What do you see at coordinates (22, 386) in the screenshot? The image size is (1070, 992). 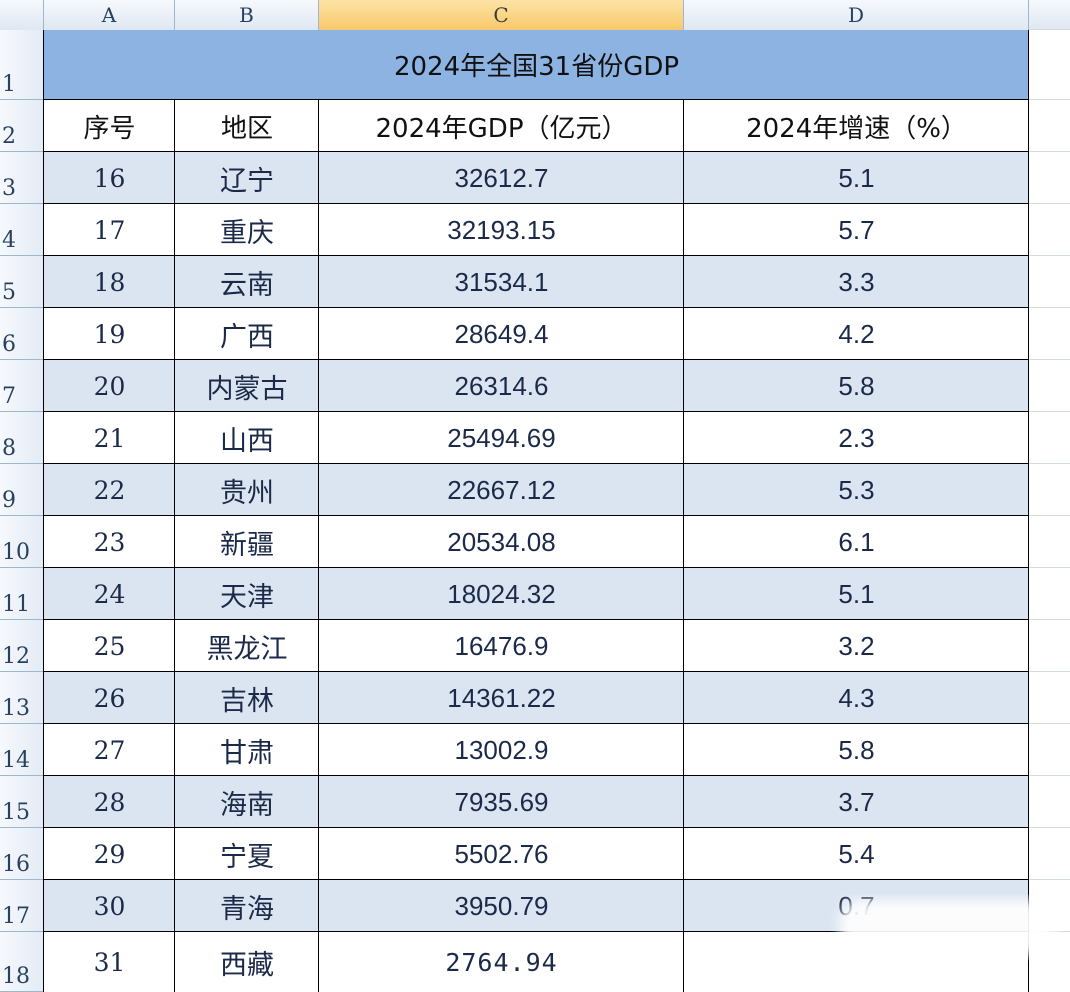 I see `row-header-7: 7` at bounding box center [22, 386].